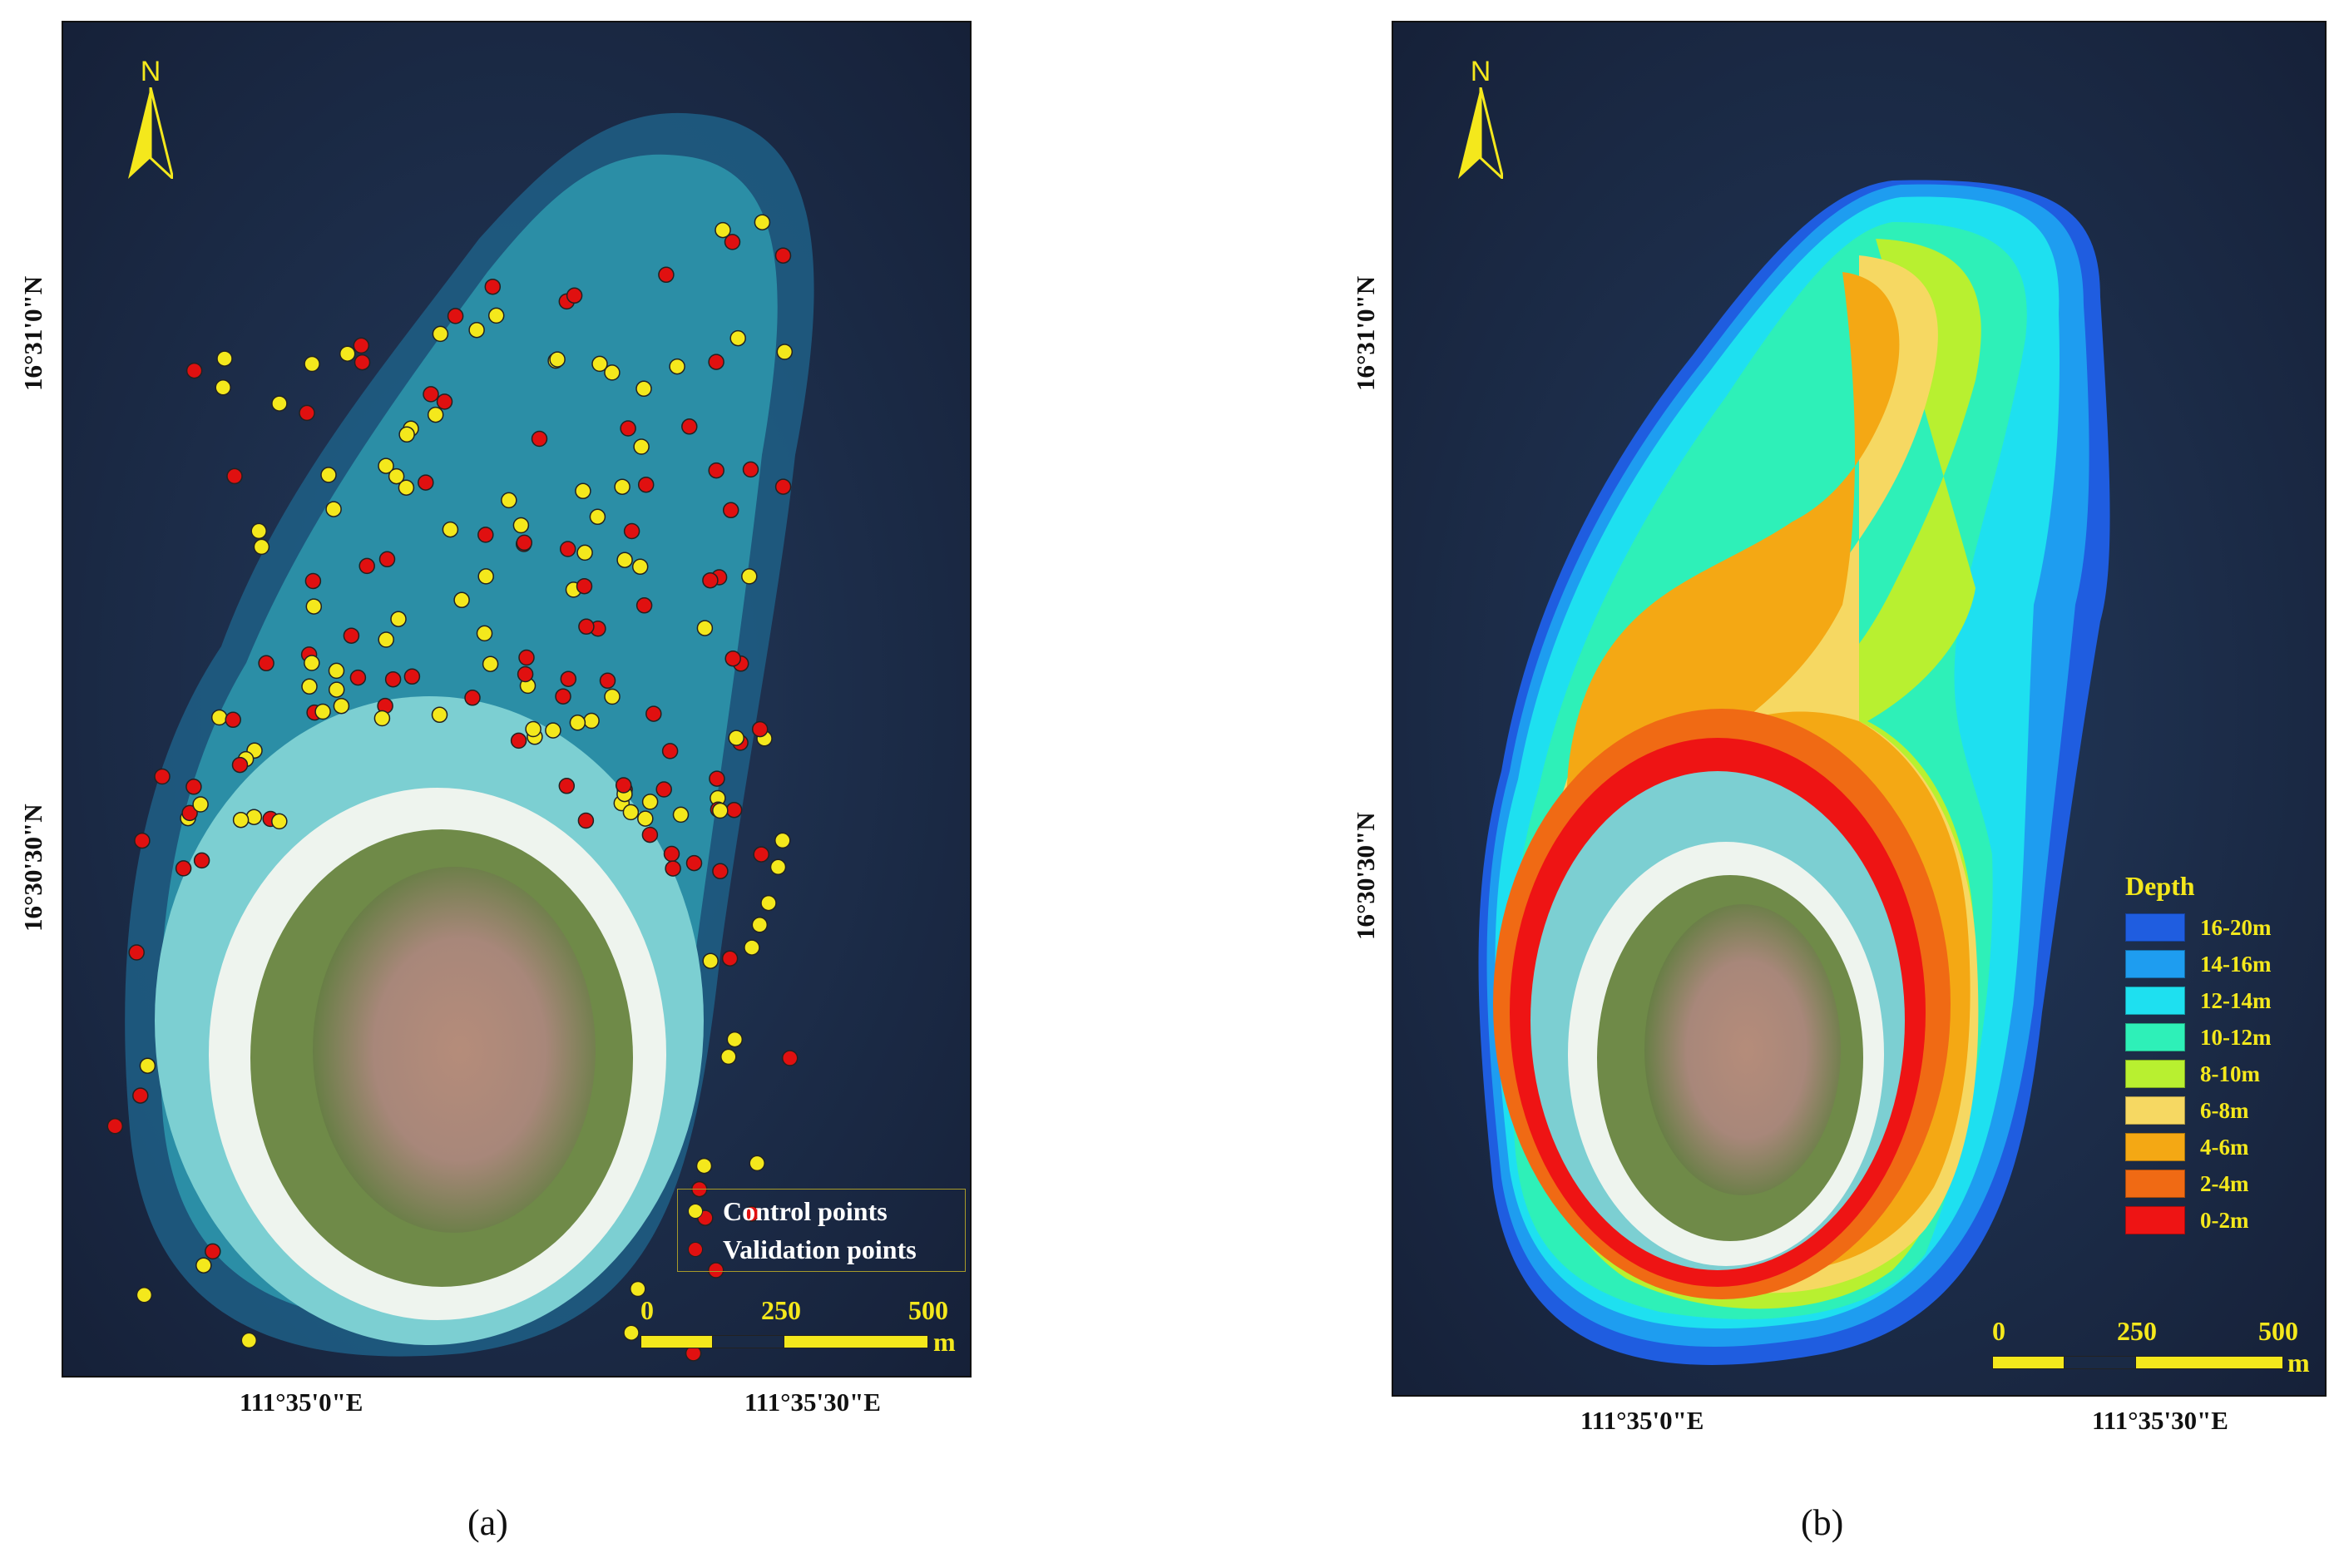 The image size is (2339, 1568). Describe the element at coordinates (822, 1230) in the screenshot. I see `points-legend: Control points Validation points` at that location.